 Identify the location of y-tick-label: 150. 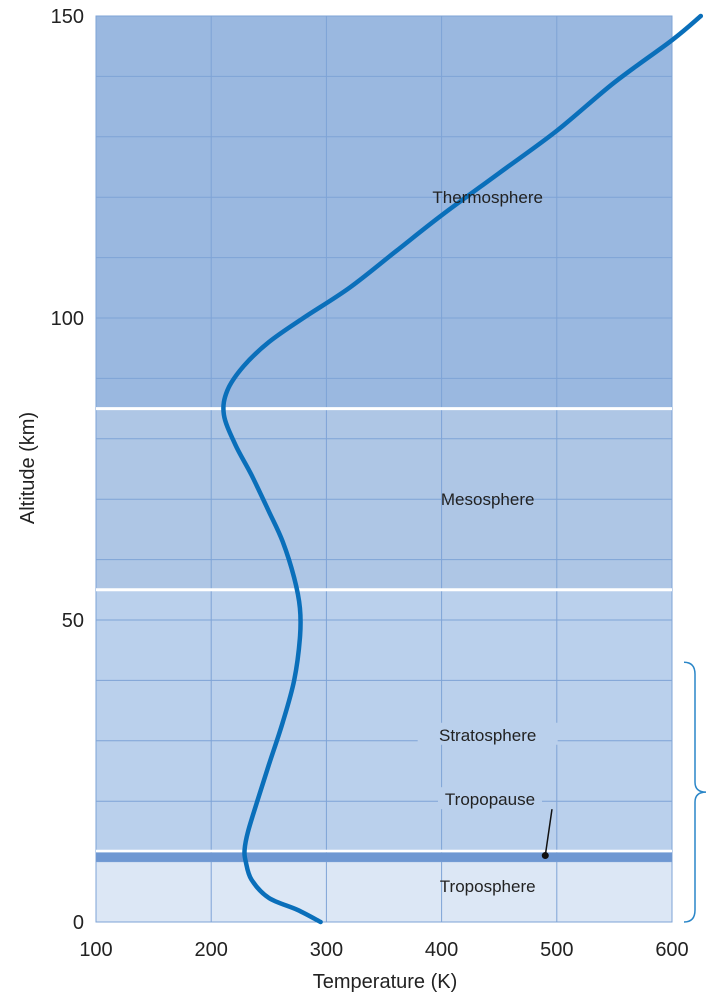
(67, 17).